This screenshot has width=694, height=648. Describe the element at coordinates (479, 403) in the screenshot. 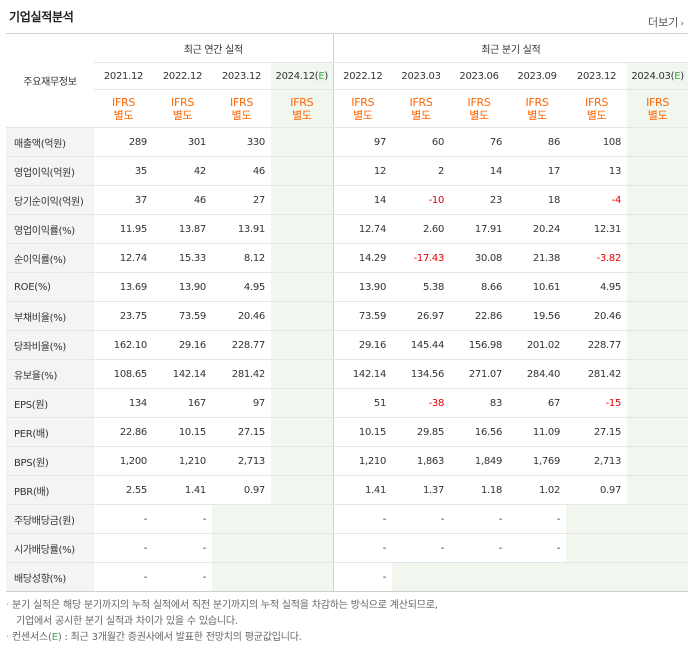

I see `value-cell: 83` at that location.